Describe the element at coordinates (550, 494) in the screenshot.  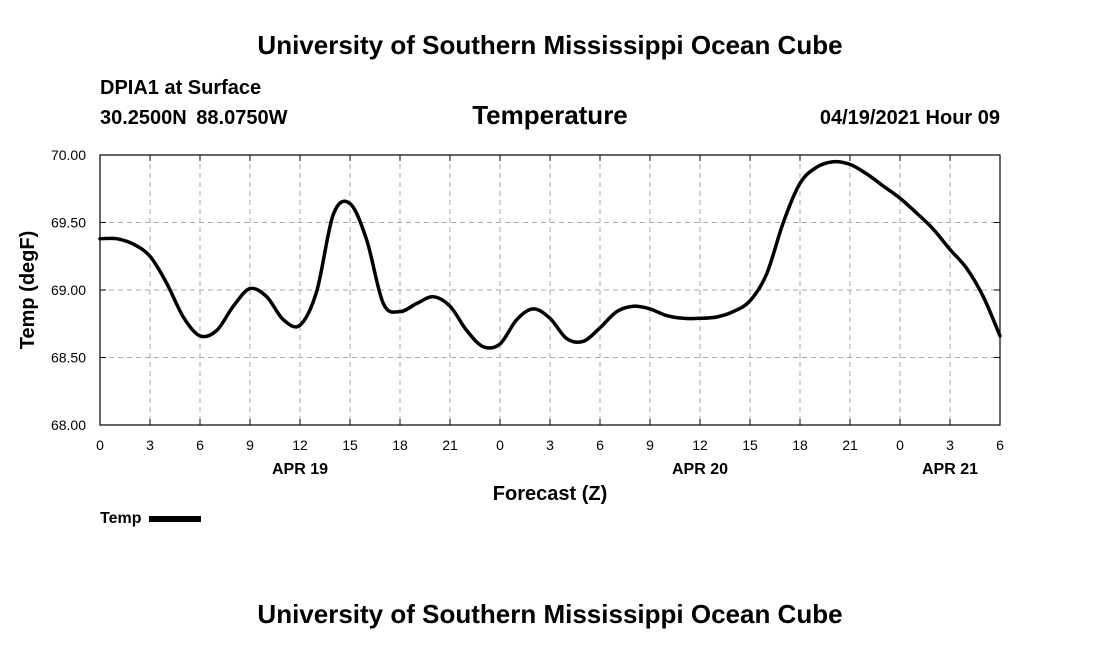
I see `x-axis-label: Forecast (Z)` at that location.